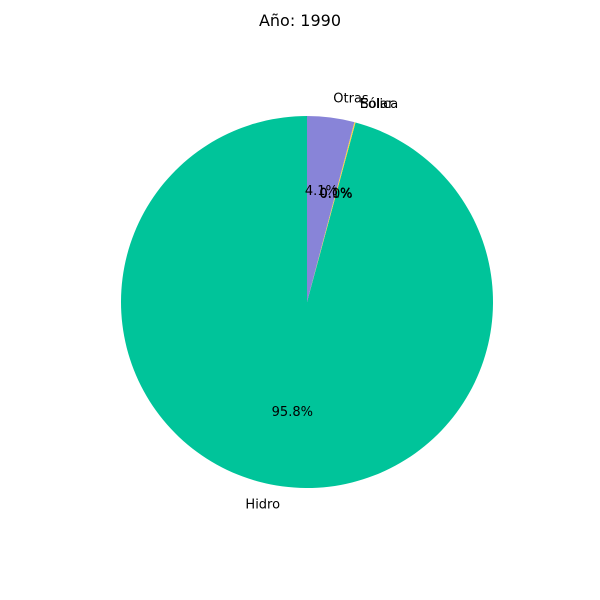  I want to click on slice-label-eolica: Eólica, so click(379, 104).